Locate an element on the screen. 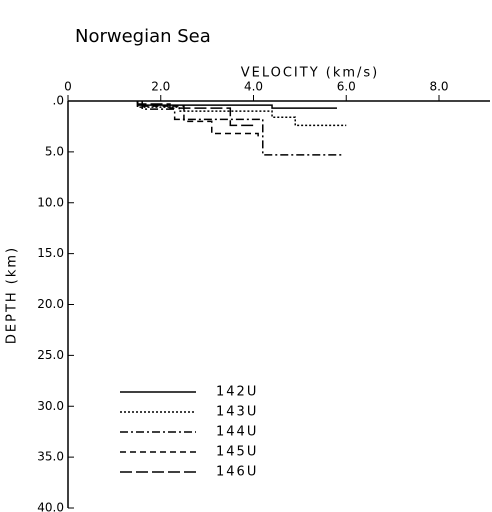 The width and height of the screenshot is (492, 512). y-tick-label: 35.0 is located at coordinates (50, 457).